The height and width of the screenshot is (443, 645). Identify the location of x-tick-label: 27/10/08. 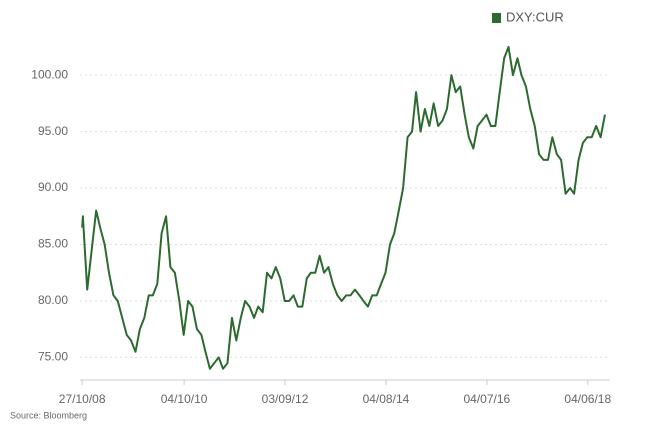
(82, 399).